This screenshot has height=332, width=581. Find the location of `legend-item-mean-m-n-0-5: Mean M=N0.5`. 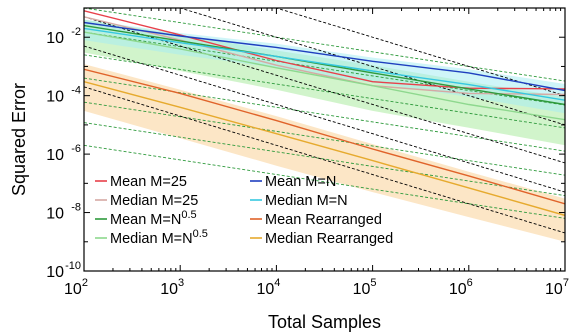

legend-item-mean-m-n-0-5: Mean M=N0.5 is located at coordinates (146, 218).